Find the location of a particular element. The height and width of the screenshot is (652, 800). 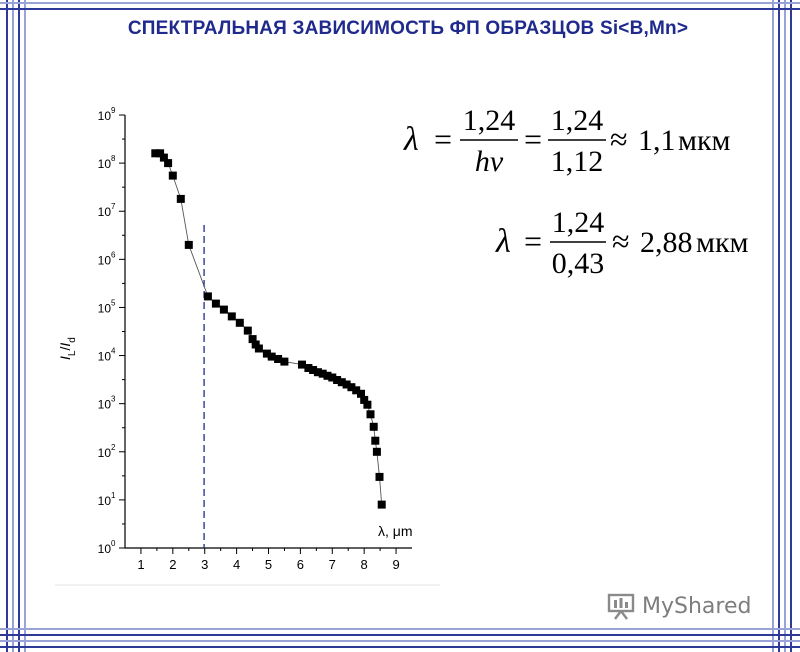

formula-2-value: 2,88 is located at coordinates (666, 242).